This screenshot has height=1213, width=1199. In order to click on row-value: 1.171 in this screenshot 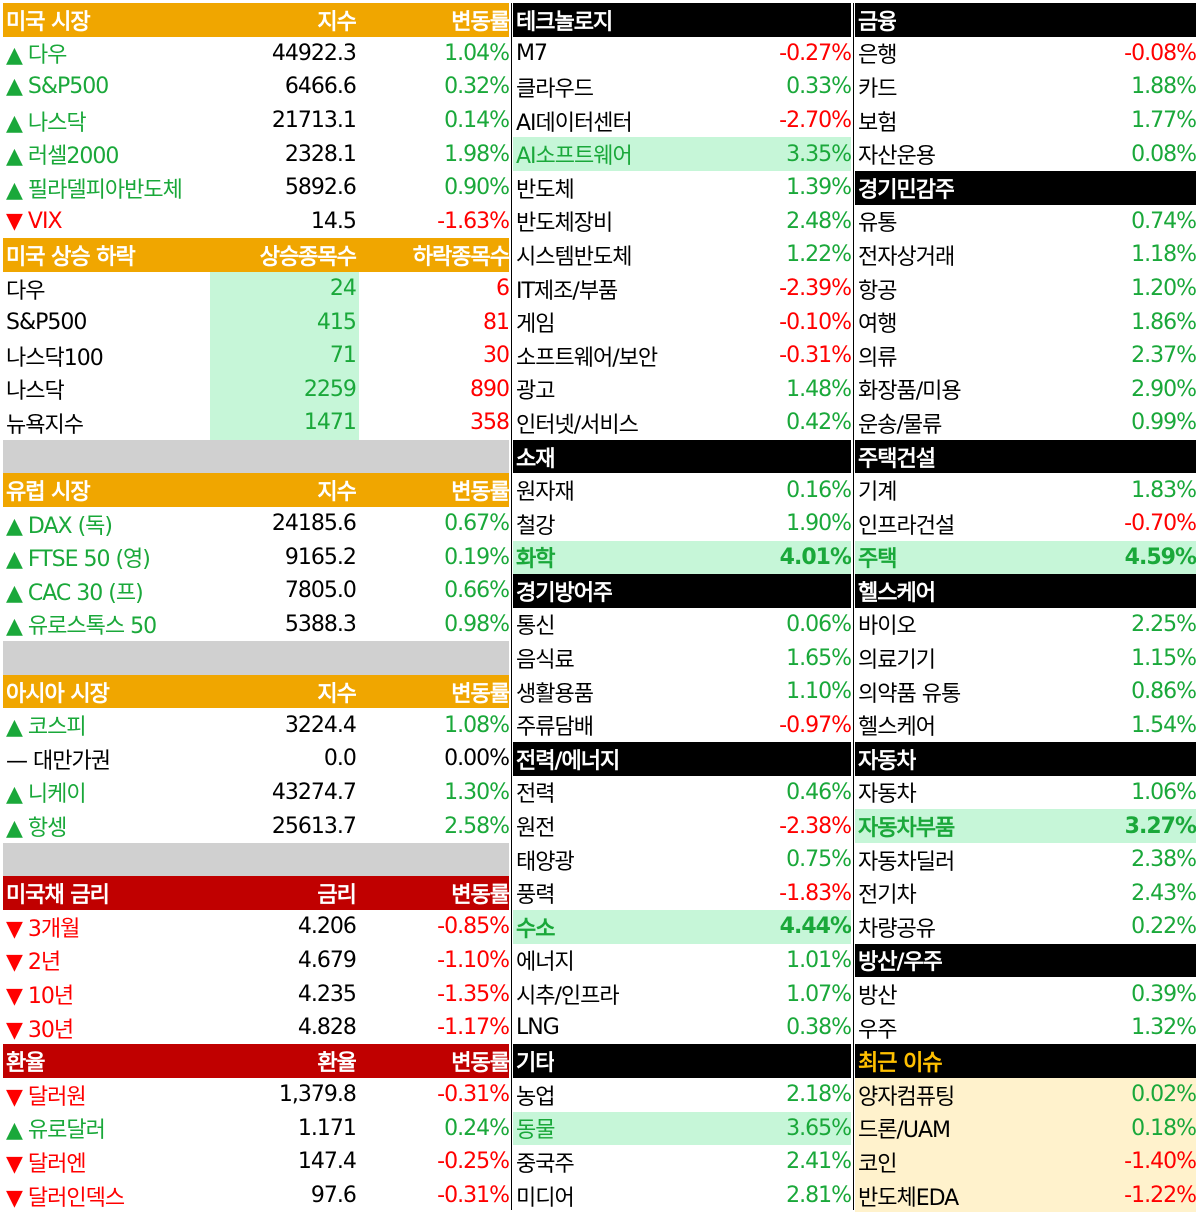, I will do `click(326, 1128)`.